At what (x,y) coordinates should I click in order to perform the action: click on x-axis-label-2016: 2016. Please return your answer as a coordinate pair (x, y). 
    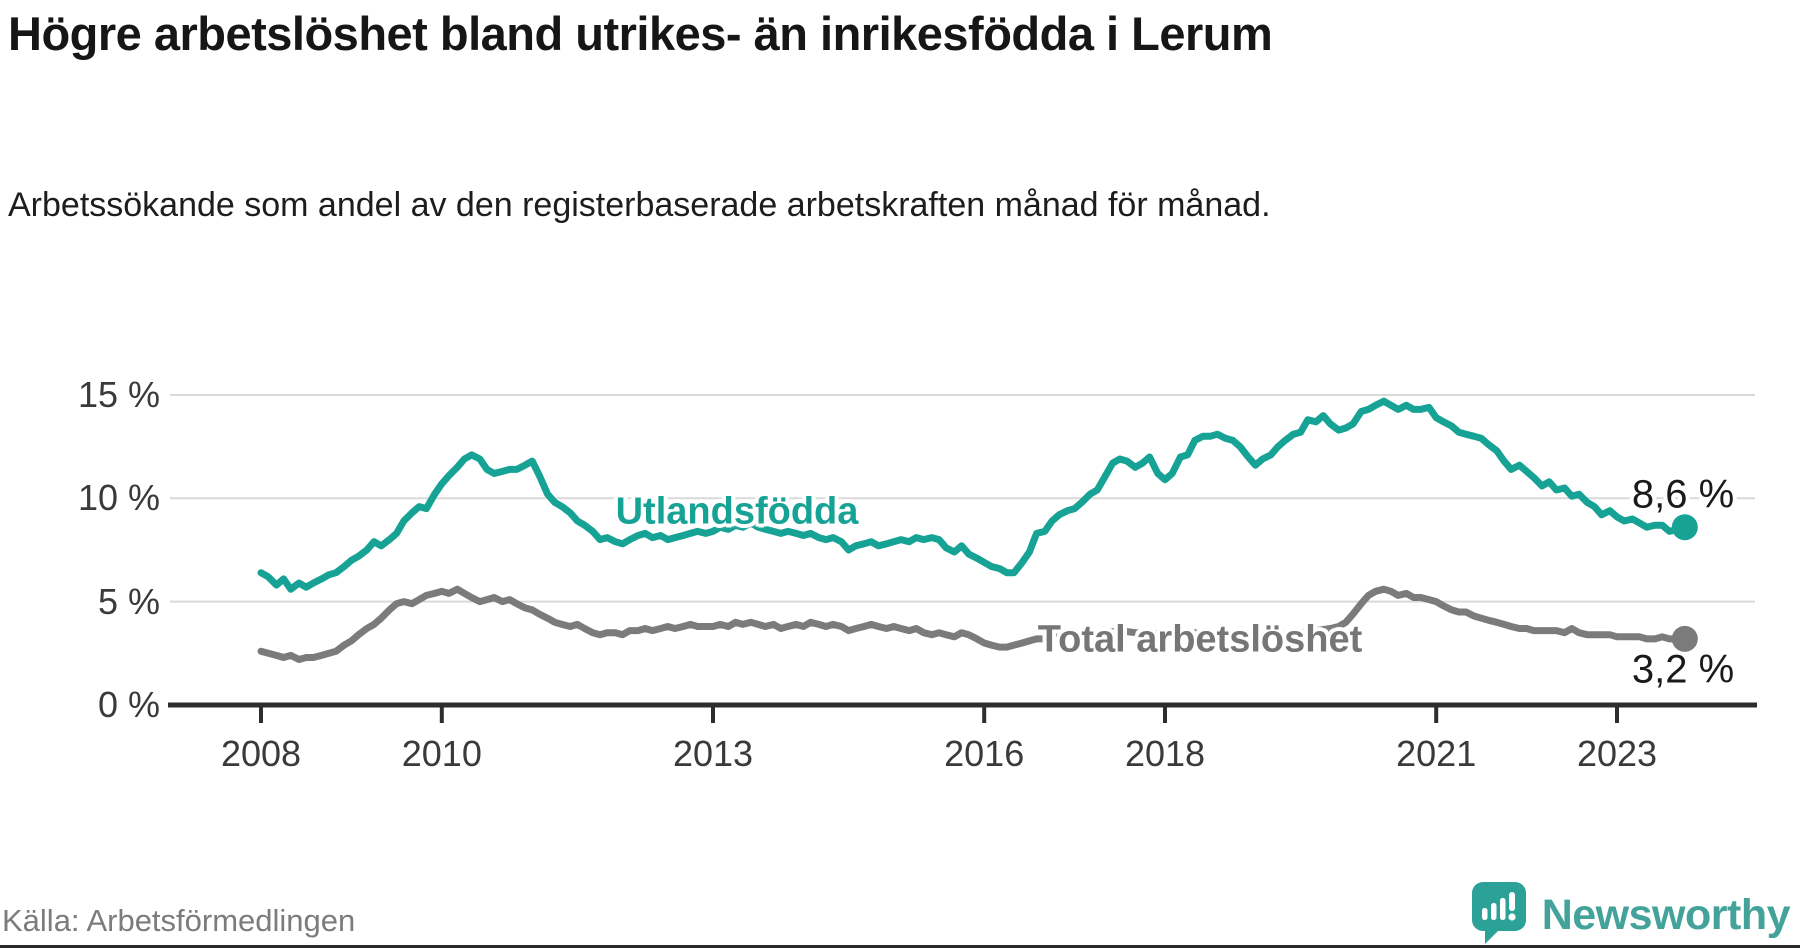
    Looking at the image, I should click on (984, 753).